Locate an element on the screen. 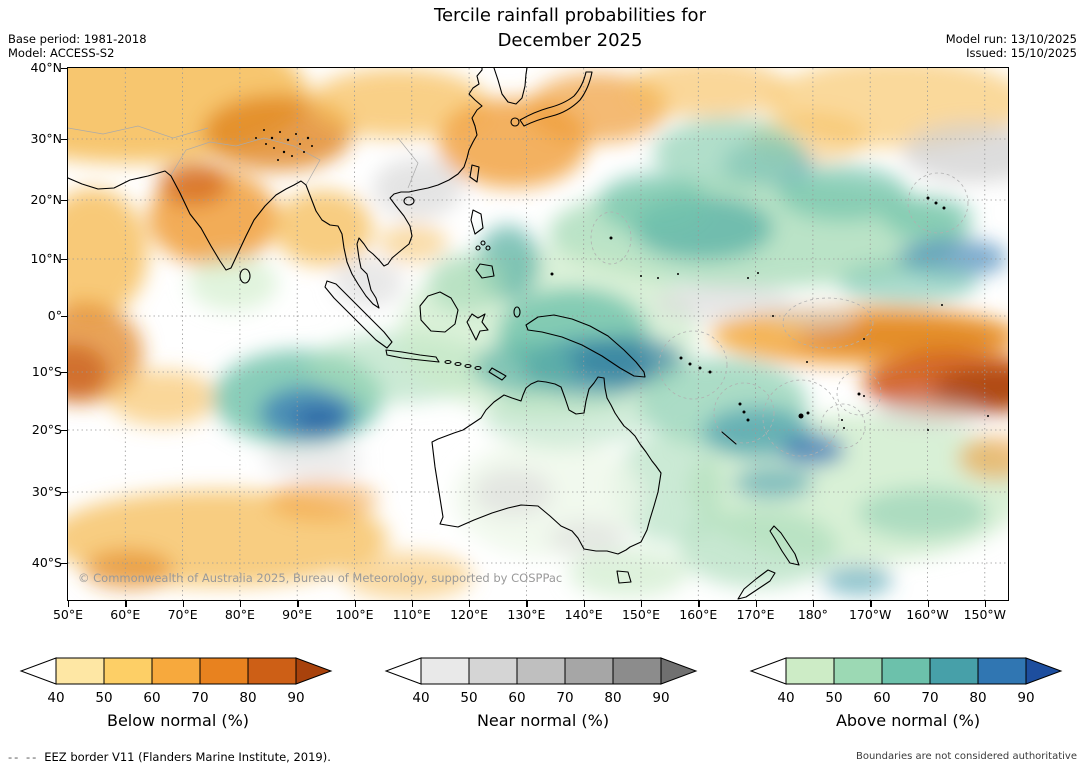  legend-near-normal: 40 50 60 70 80 90 Near normal (%) is located at coordinates (543, 693).